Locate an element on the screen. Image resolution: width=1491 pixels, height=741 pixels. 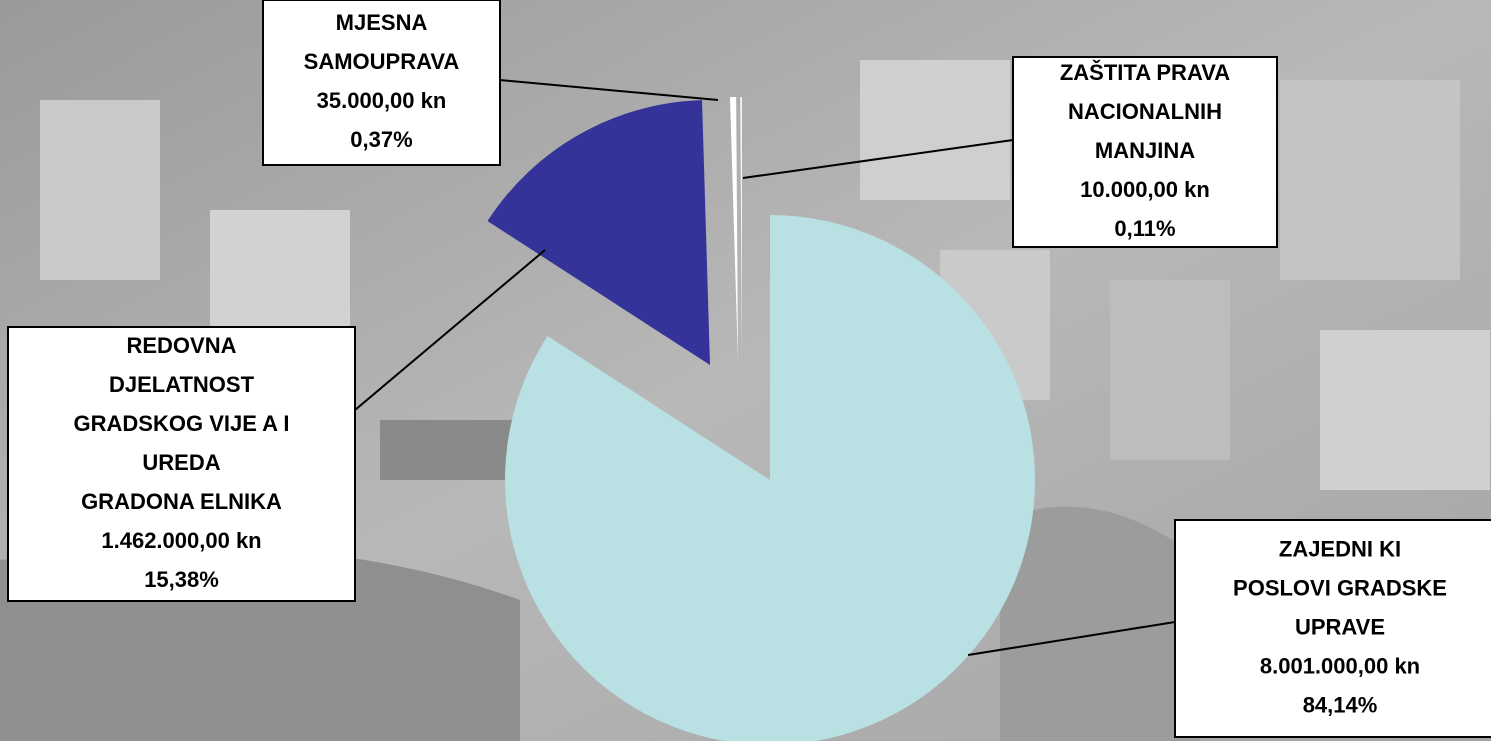
slice-label: GRADONA ELNIKA is located at coordinates (181, 501).